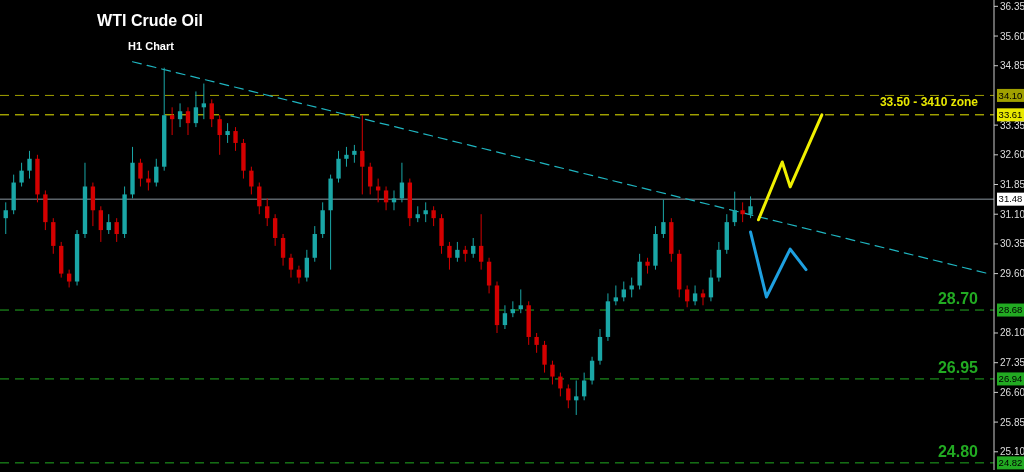 The image size is (1024, 472). Describe the element at coordinates (1012, 333) in the screenshot. I see `y-tick-label: 28.10` at that location.